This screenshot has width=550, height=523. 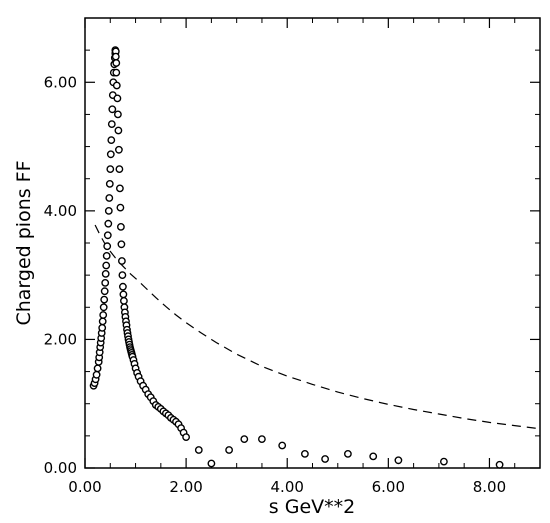 What do you see at coordinates (388, 487) in the screenshot?
I see `x-tick-label: 6.00` at bounding box center [388, 487].